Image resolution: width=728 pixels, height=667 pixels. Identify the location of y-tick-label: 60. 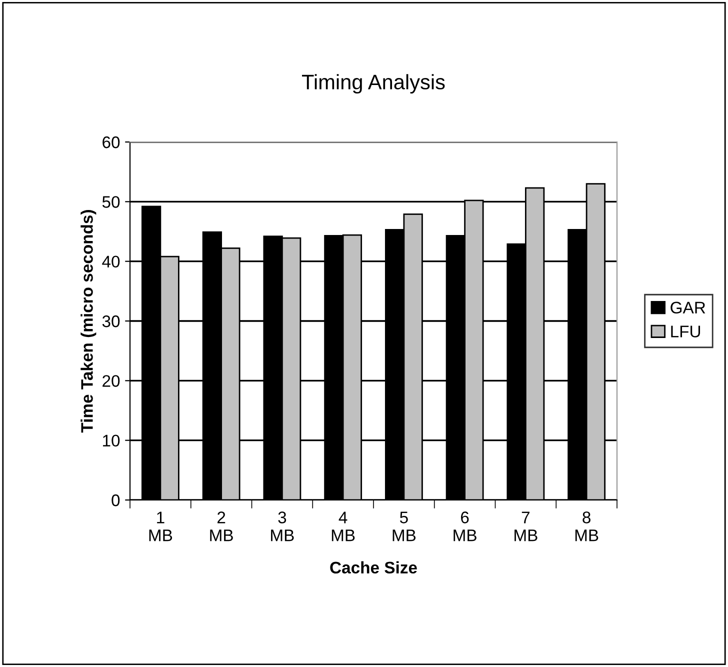
(111, 142).